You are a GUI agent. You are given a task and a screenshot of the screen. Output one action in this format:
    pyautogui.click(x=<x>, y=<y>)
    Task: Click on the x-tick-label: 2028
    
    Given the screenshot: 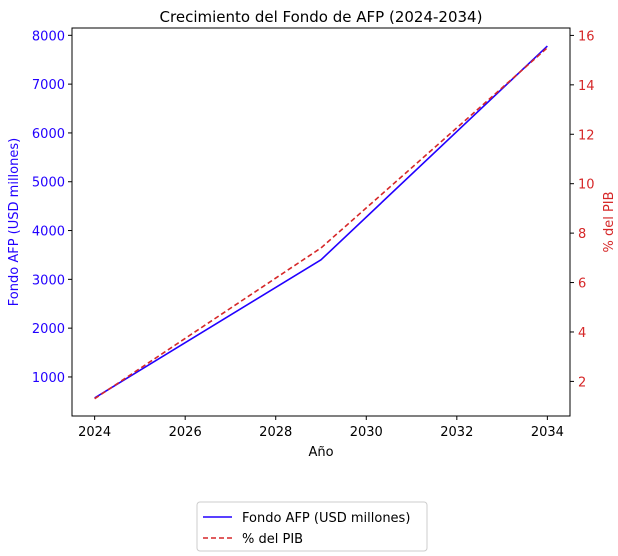 What is the action you would take?
    pyautogui.click(x=275, y=432)
    